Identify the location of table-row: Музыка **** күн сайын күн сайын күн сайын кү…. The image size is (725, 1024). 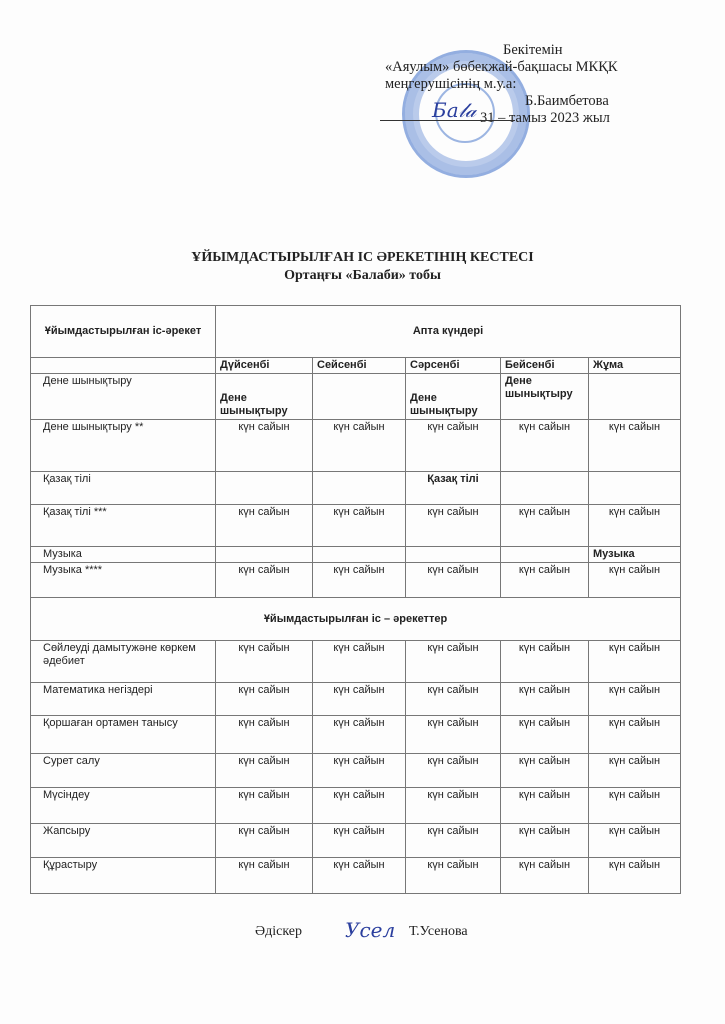
(355, 580).